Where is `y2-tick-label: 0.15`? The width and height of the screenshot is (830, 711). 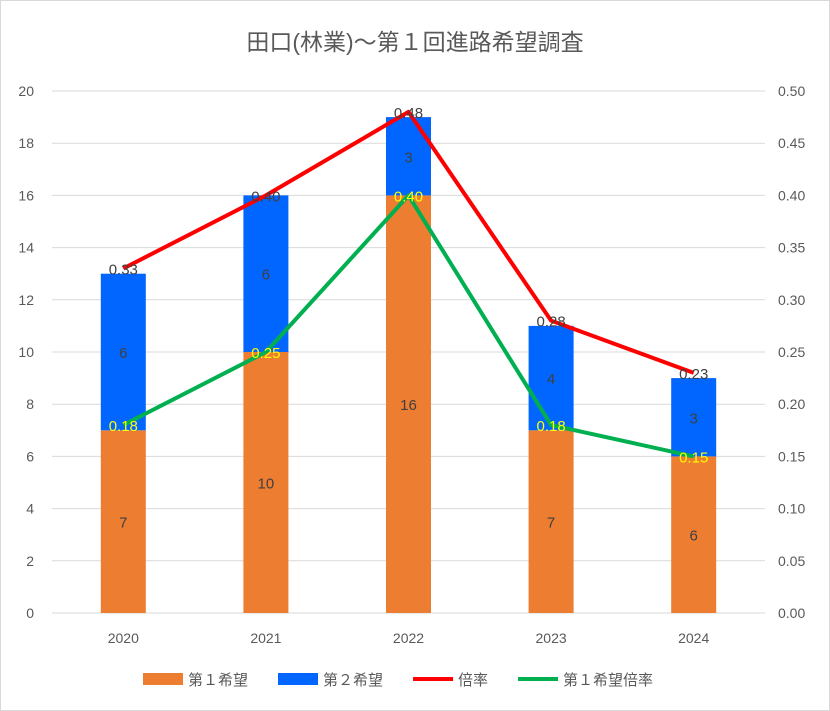
y2-tick-label: 0.15 is located at coordinates (791, 456).